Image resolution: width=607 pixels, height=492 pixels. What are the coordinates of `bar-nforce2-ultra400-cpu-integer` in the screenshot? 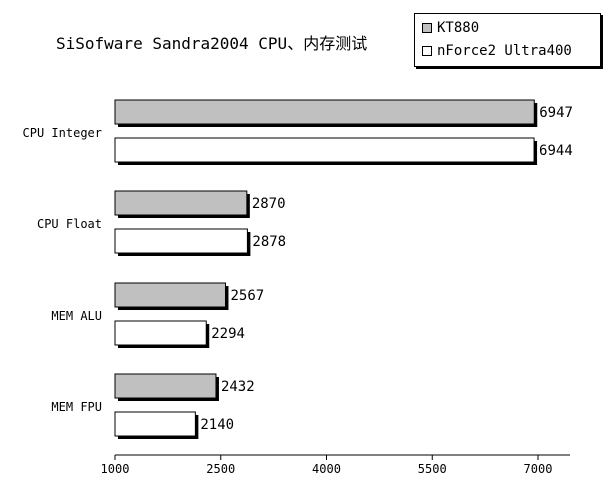 It's located at (324, 150).